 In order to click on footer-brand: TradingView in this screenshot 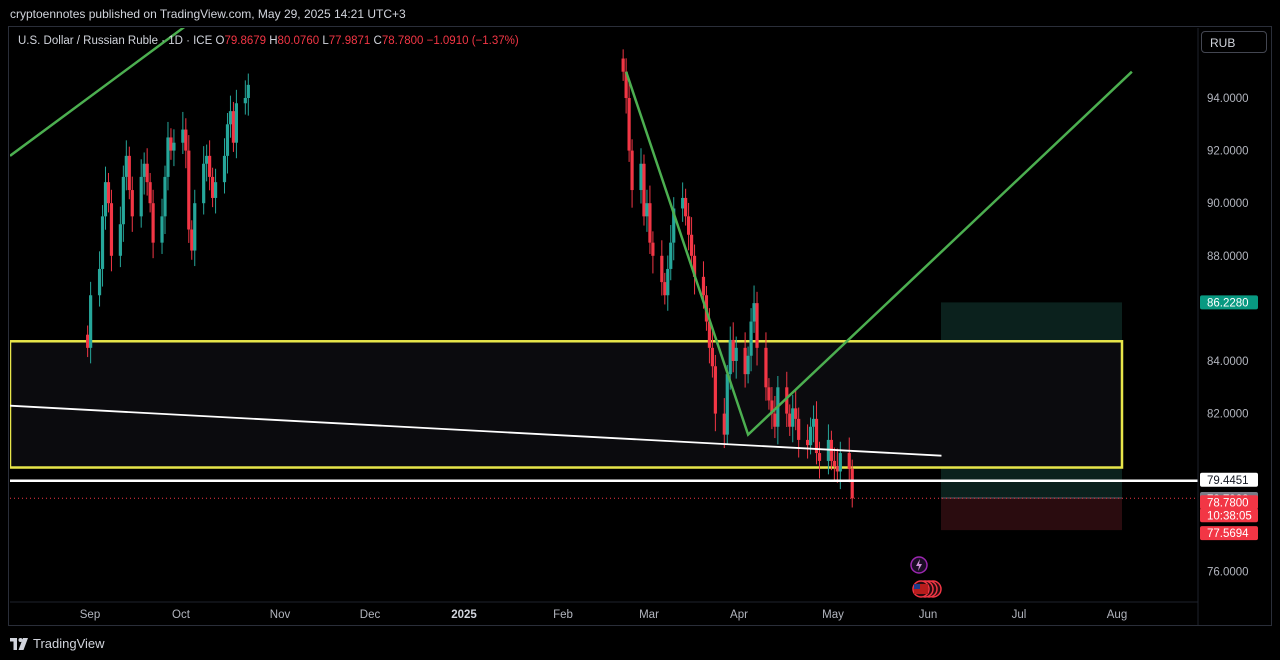, I will do `click(57, 643)`.